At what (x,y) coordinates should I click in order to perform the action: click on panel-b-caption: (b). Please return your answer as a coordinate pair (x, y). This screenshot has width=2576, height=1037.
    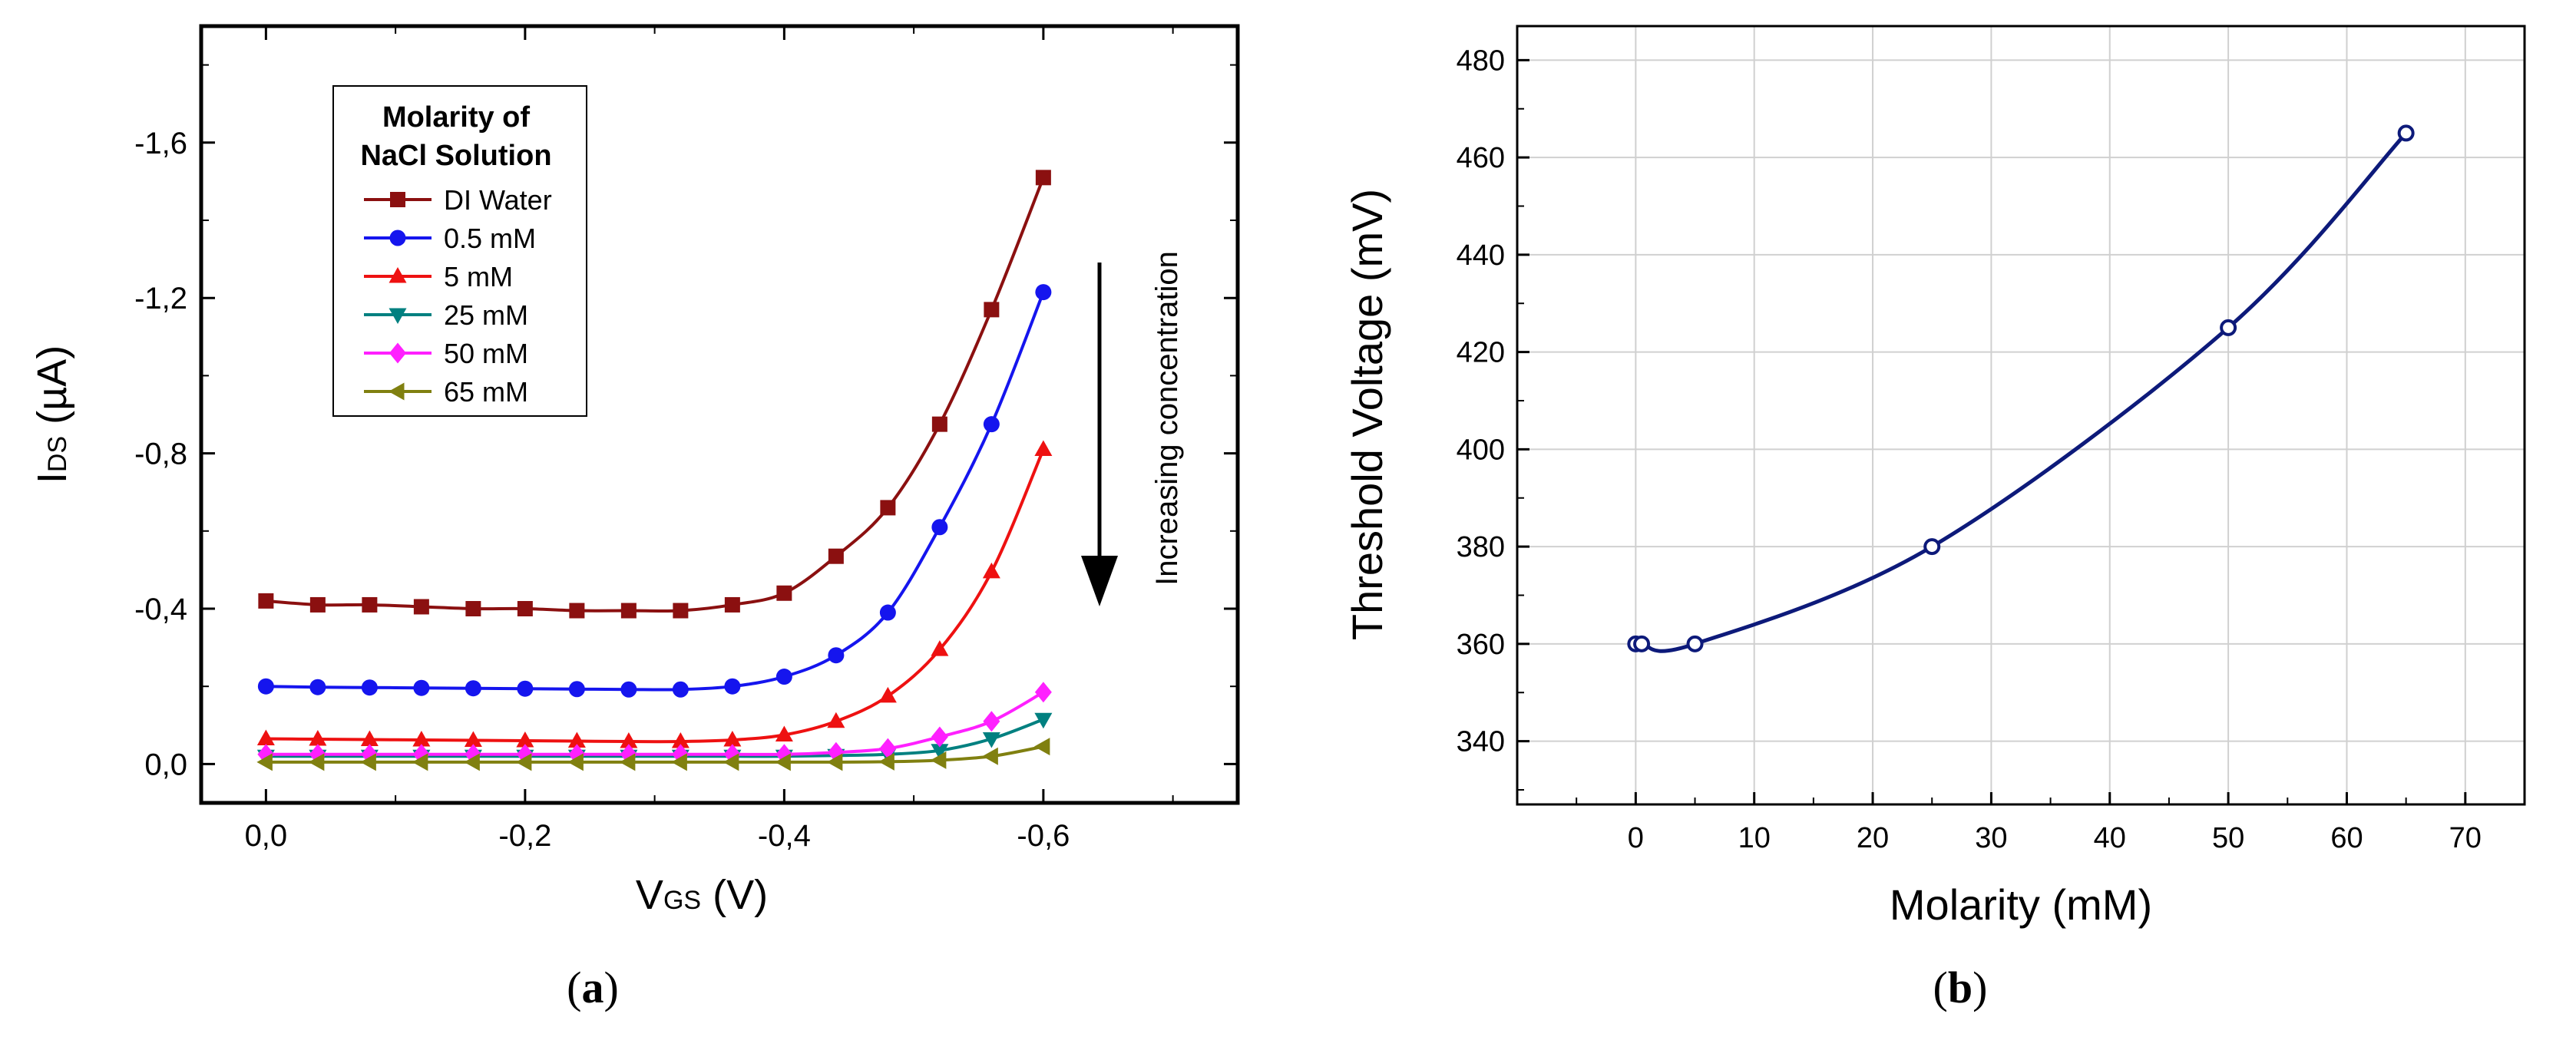
    Looking at the image, I should click on (1960, 987).